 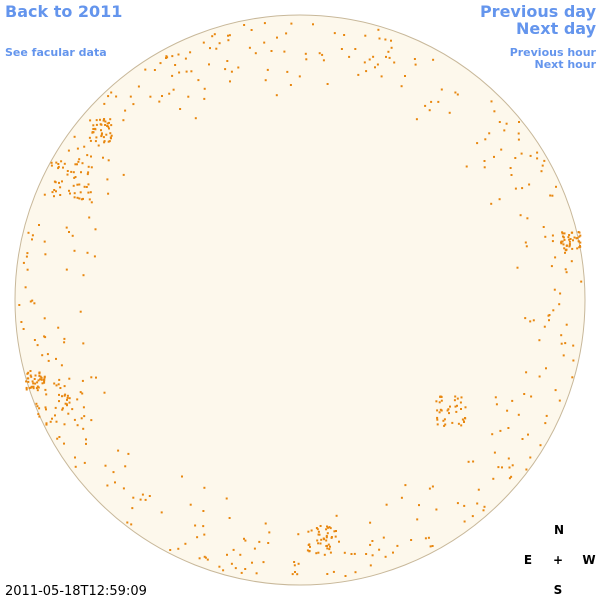 I want to click on facular-link: See facular data, so click(x=56, y=52).